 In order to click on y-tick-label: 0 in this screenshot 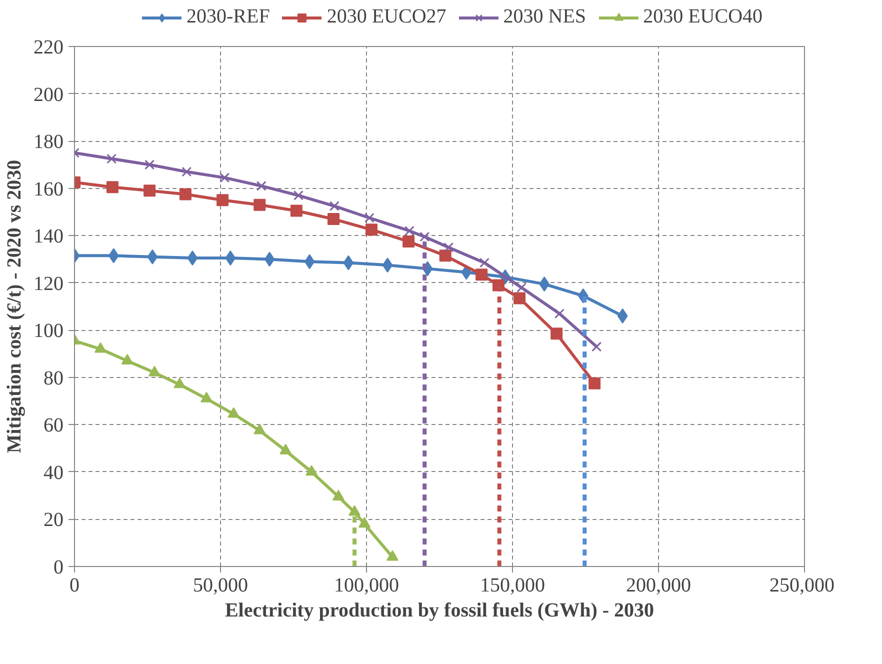, I will do `click(59, 567)`.